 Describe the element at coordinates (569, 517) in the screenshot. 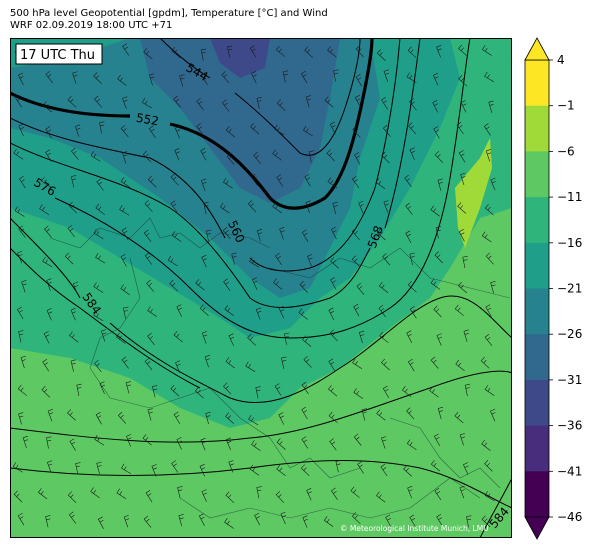

I see `colorbar-tick-label: −46` at that location.